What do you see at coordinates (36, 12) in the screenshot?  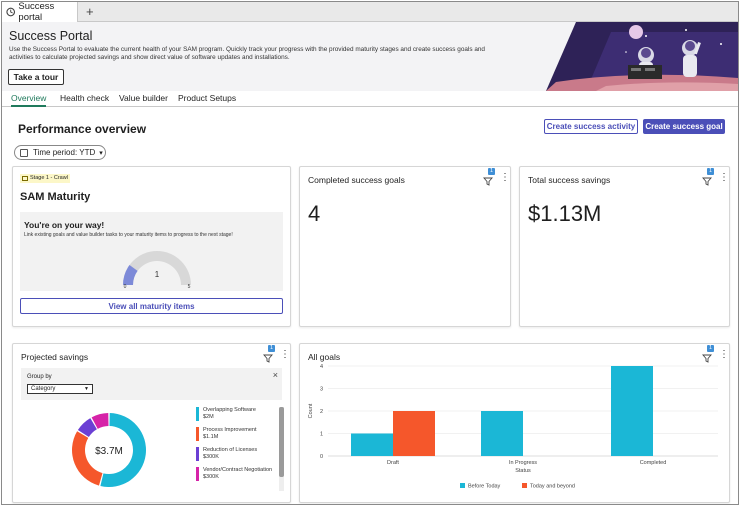 I see `browser-tab-title: Success portal` at bounding box center [36, 12].